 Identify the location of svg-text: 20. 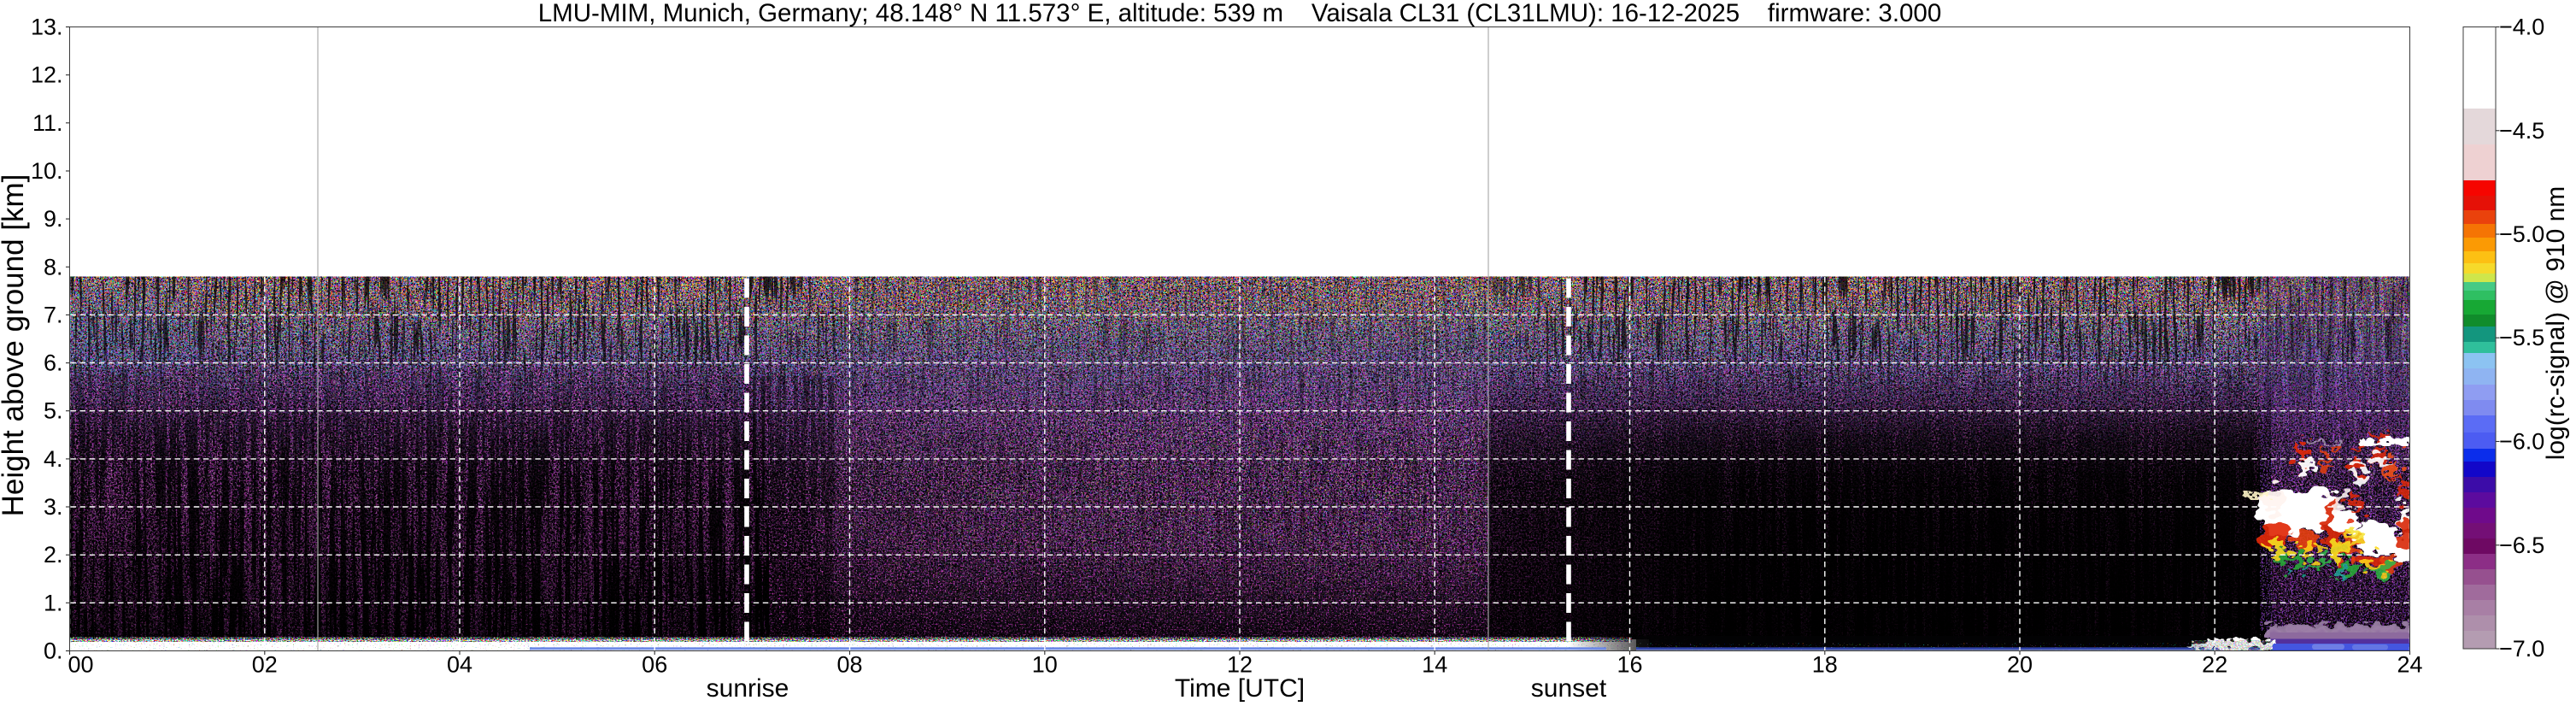
(2020, 665).